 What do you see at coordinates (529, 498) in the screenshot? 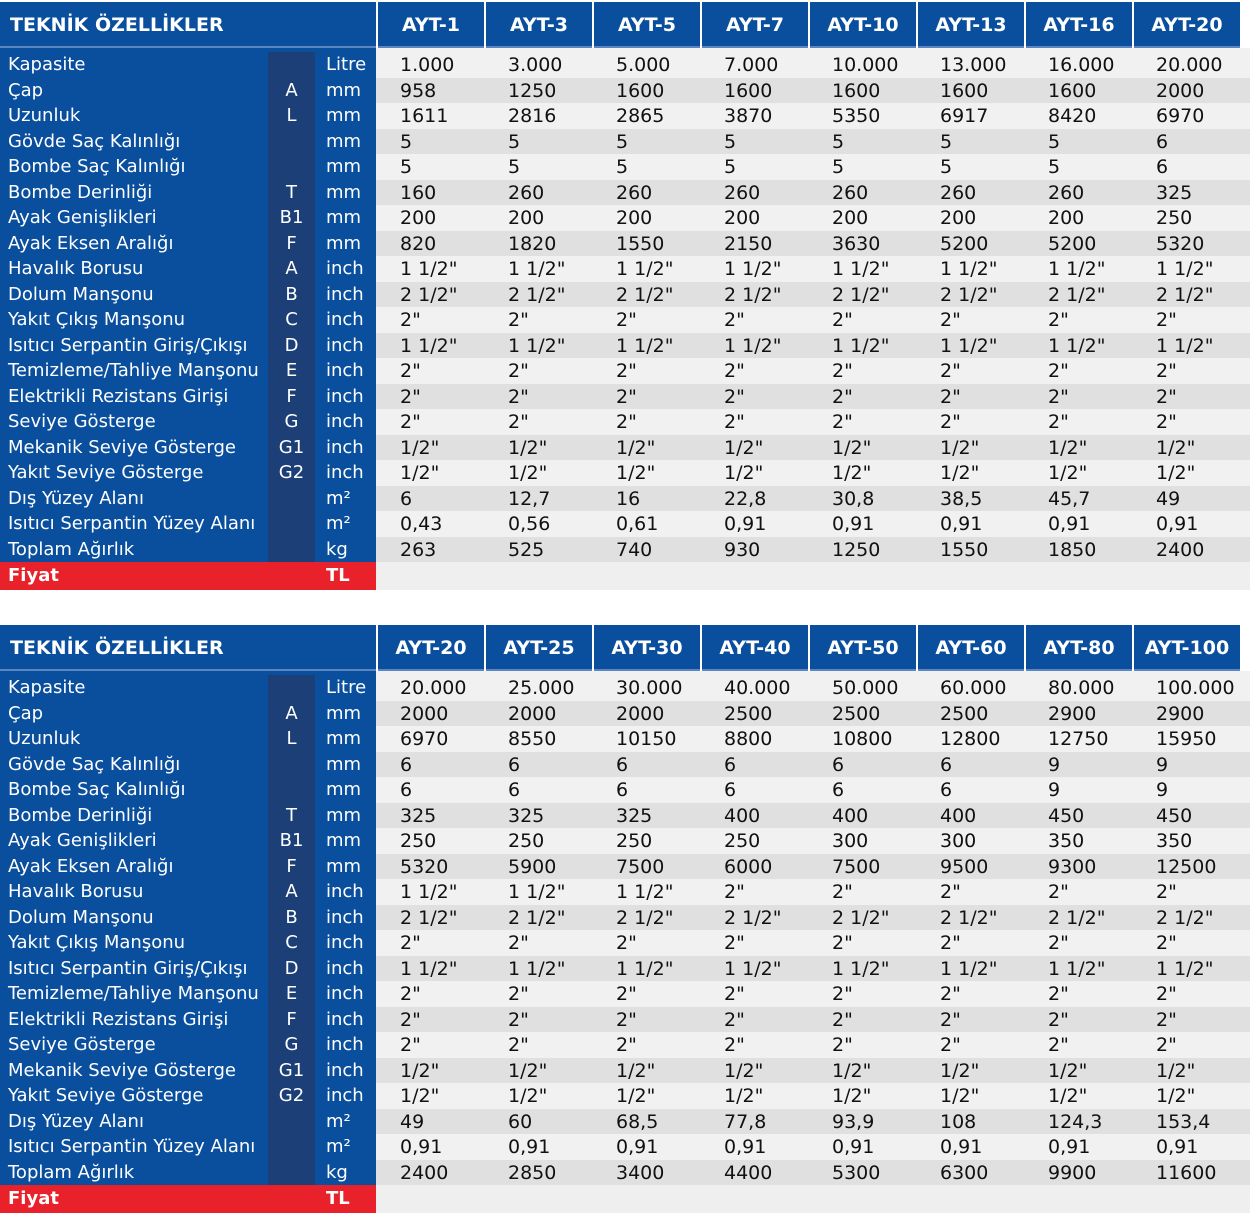
I see `cell-value: 12,7` at bounding box center [529, 498].